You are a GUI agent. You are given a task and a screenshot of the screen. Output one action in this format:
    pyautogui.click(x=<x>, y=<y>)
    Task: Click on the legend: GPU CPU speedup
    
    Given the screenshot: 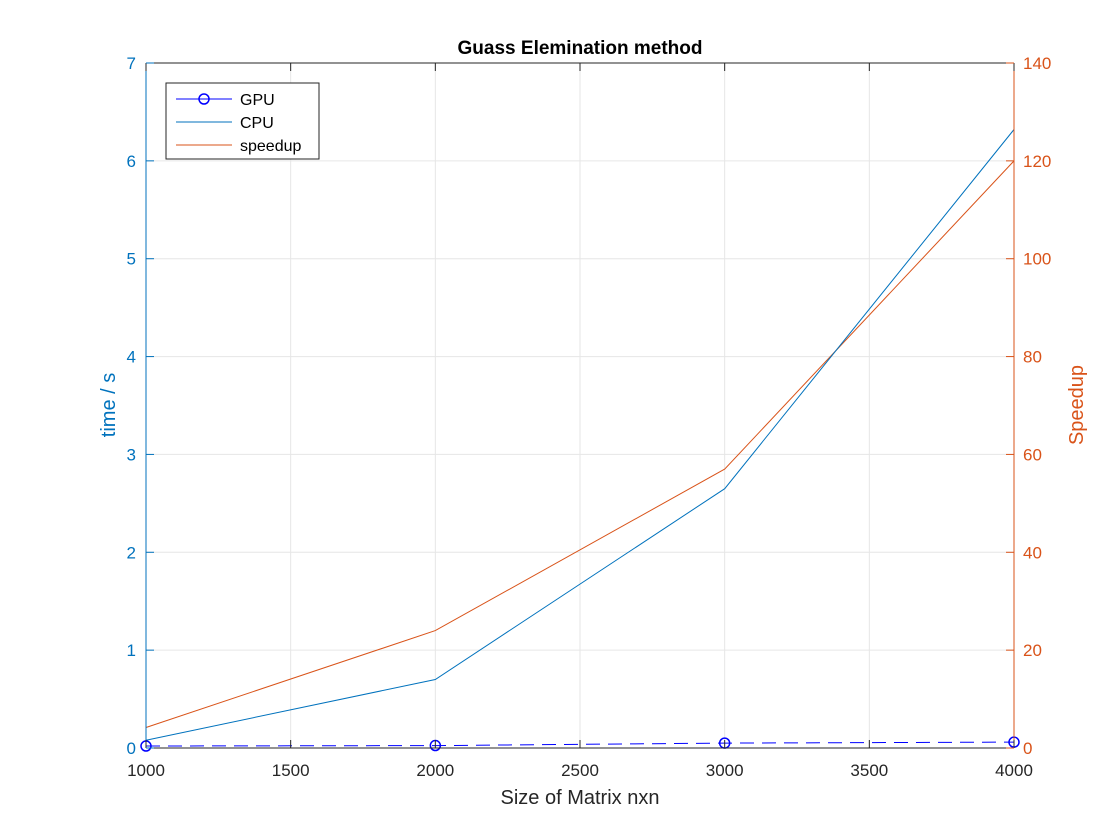 What is the action you would take?
    pyautogui.click(x=242, y=121)
    